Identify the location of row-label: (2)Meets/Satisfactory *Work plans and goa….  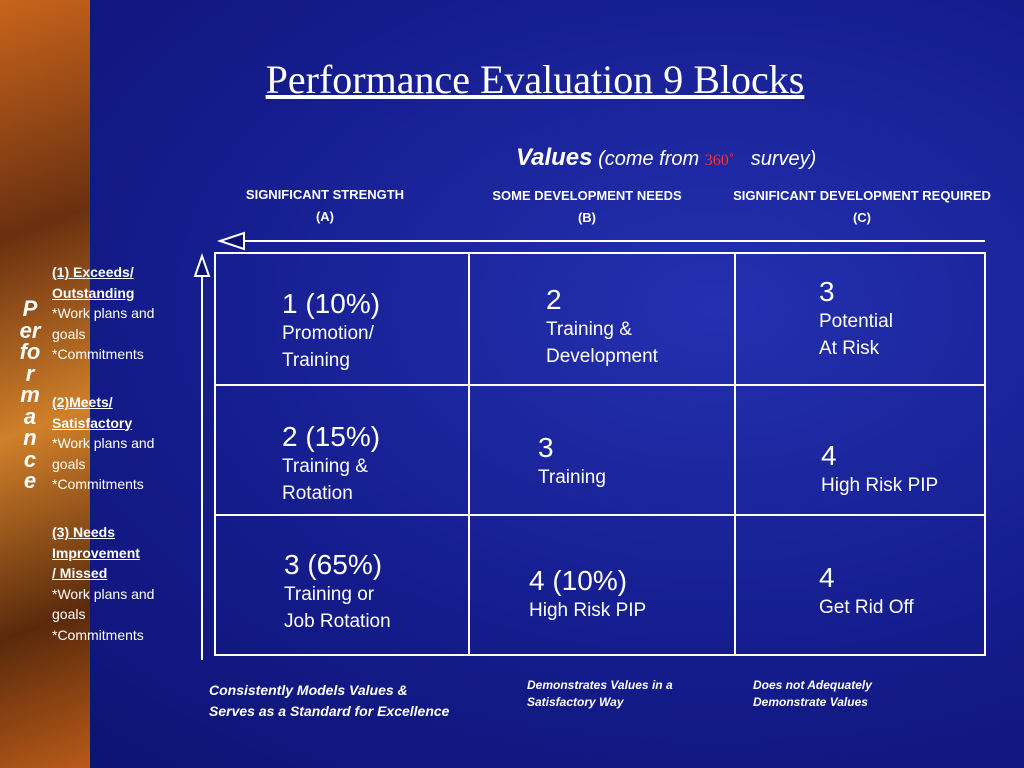
(119, 443).